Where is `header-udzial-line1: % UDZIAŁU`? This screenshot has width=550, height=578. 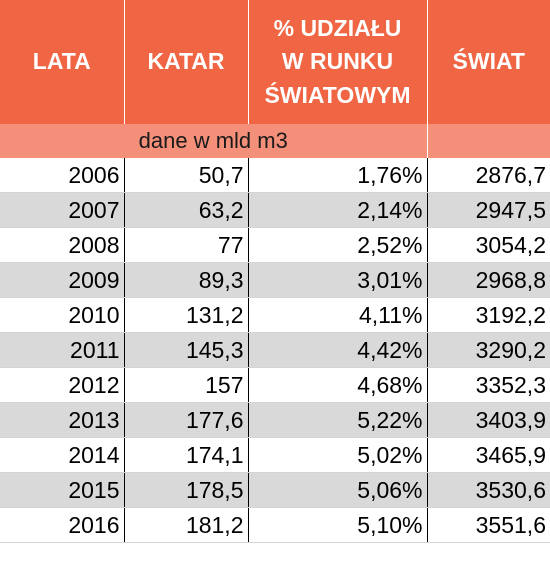 header-udzial-line1: % UDZIAŁU is located at coordinates (337, 27).